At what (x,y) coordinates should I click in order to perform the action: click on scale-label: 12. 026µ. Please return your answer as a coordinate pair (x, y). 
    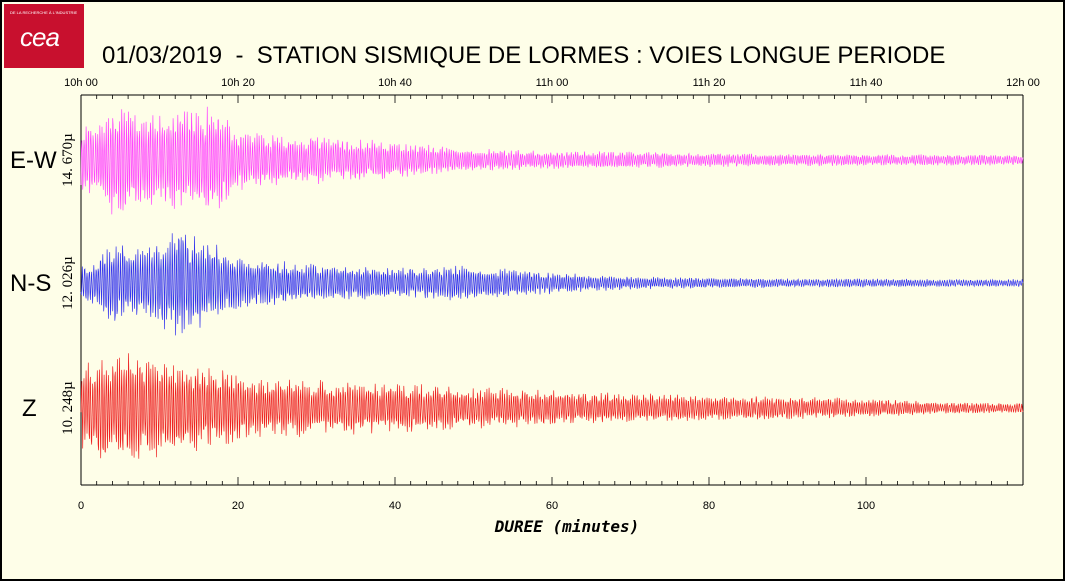
    Looking at the image, I should click on (68, 283).